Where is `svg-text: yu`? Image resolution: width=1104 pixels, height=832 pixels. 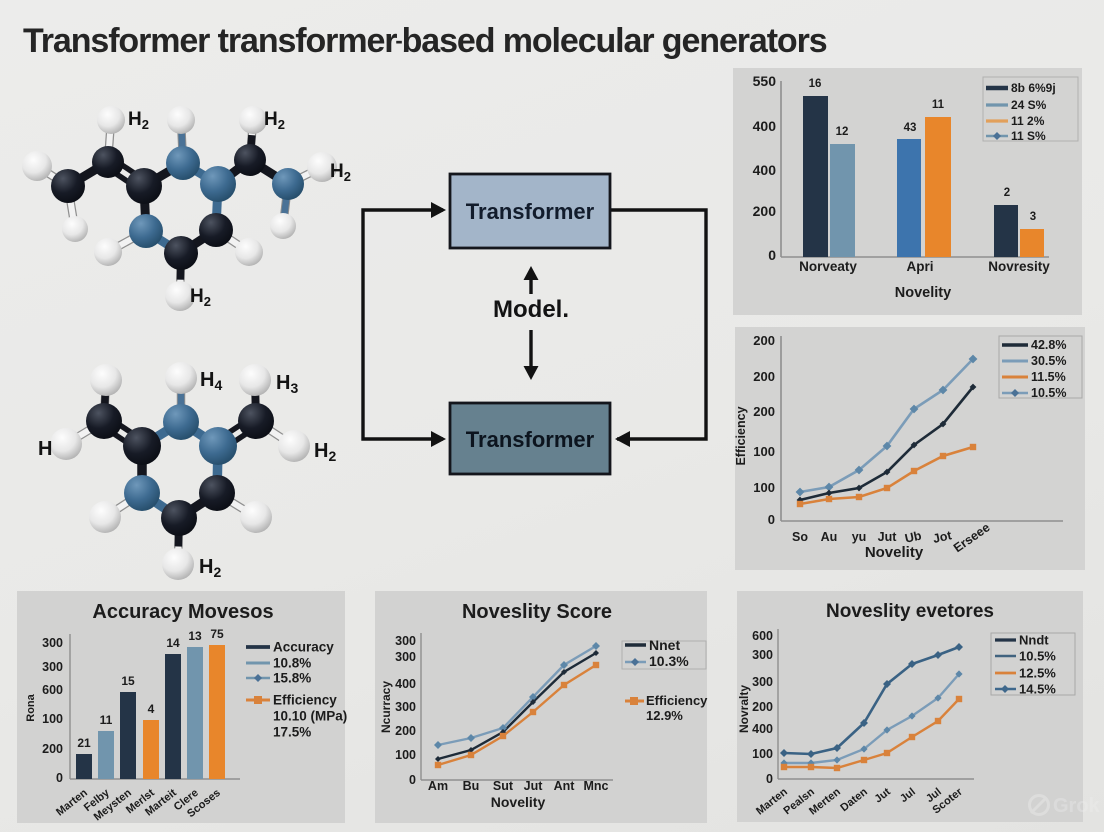 svg-text: yu is located at coordinates (859, 537).